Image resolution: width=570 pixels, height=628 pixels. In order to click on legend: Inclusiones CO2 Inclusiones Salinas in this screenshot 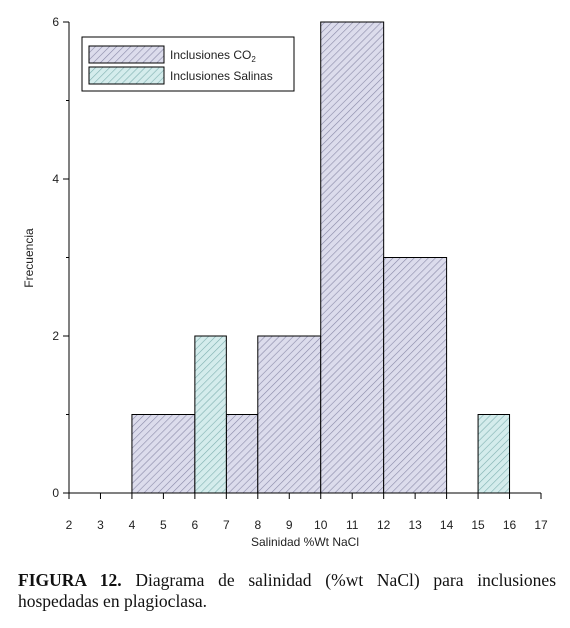, I will do `click(188, 64)`.